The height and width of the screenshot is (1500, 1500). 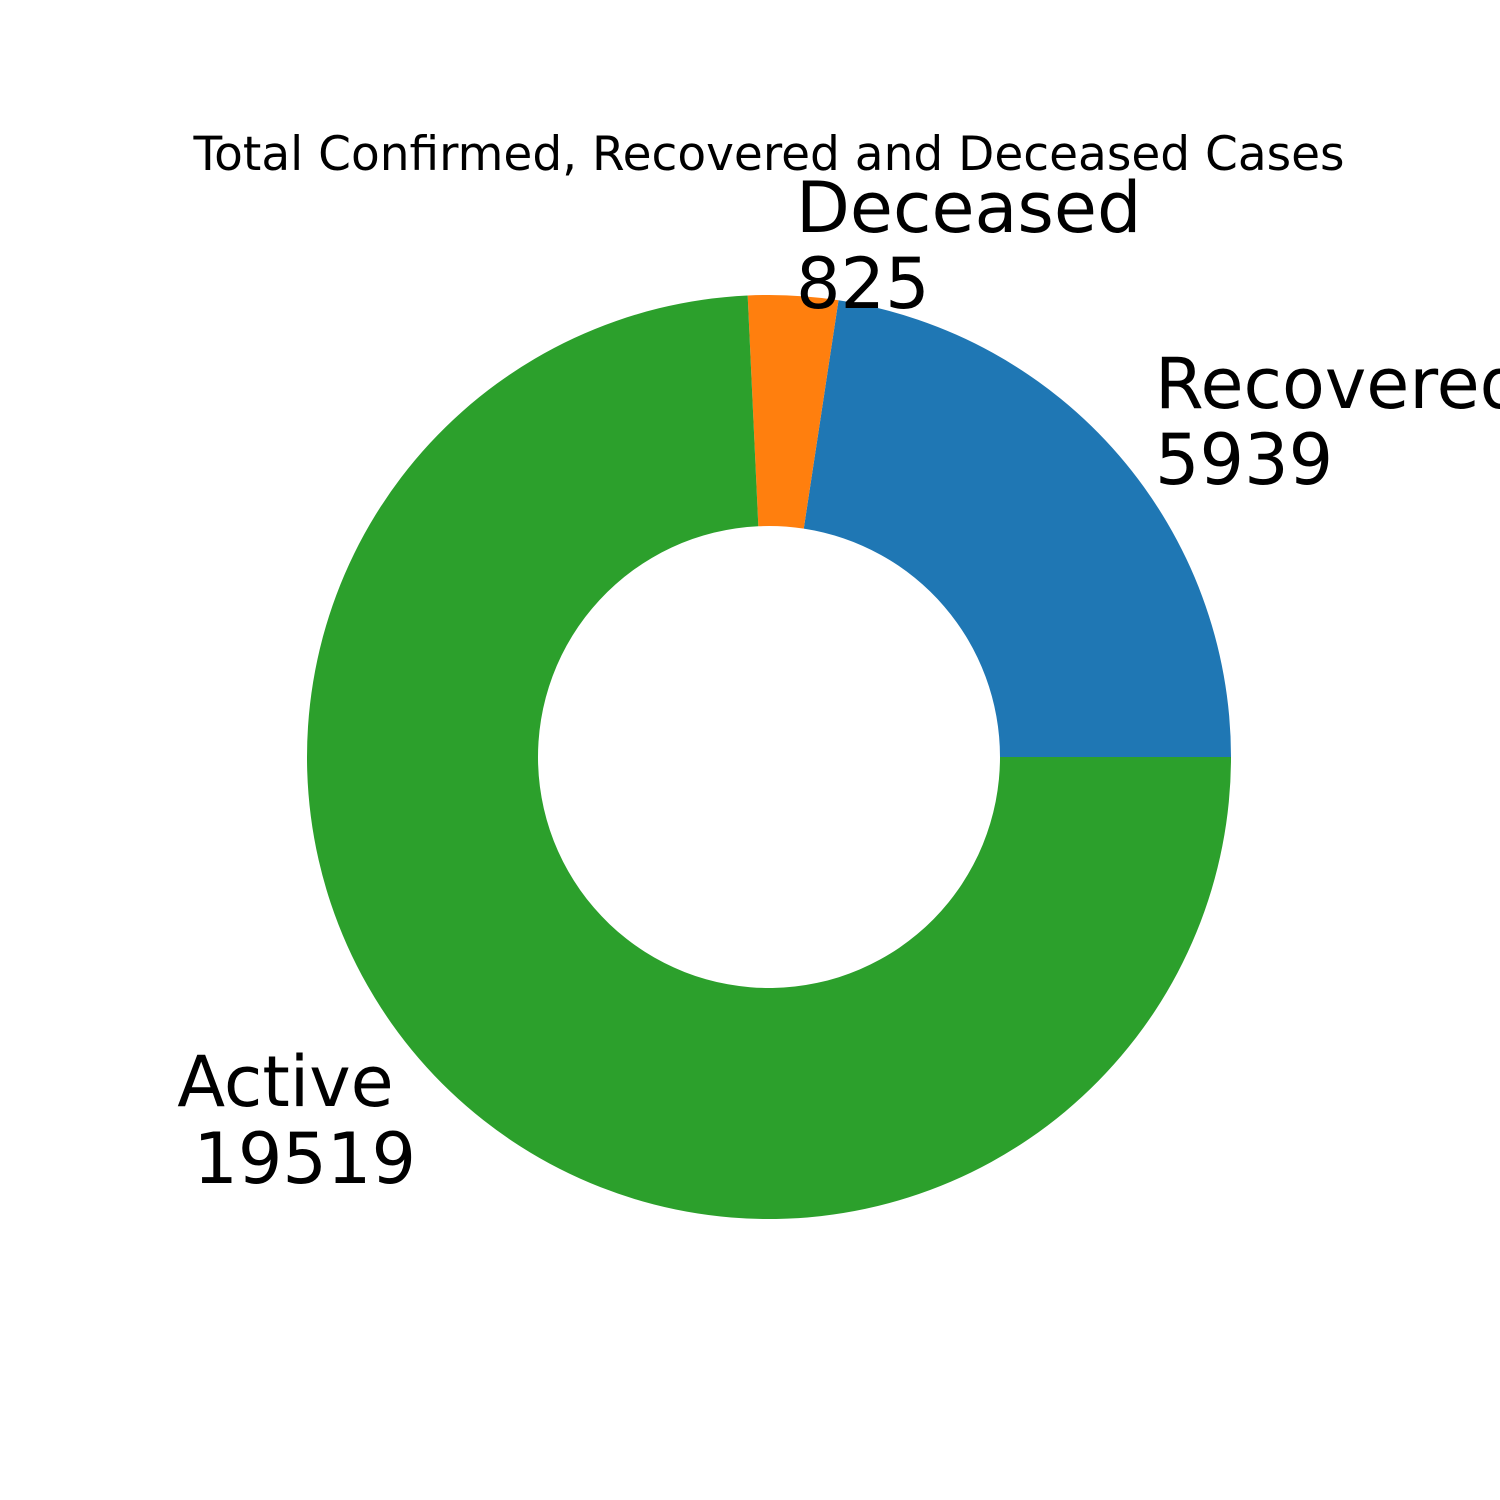 I want to click on slice-label-deceased: Deceased 825, so click(x=980, y=246).